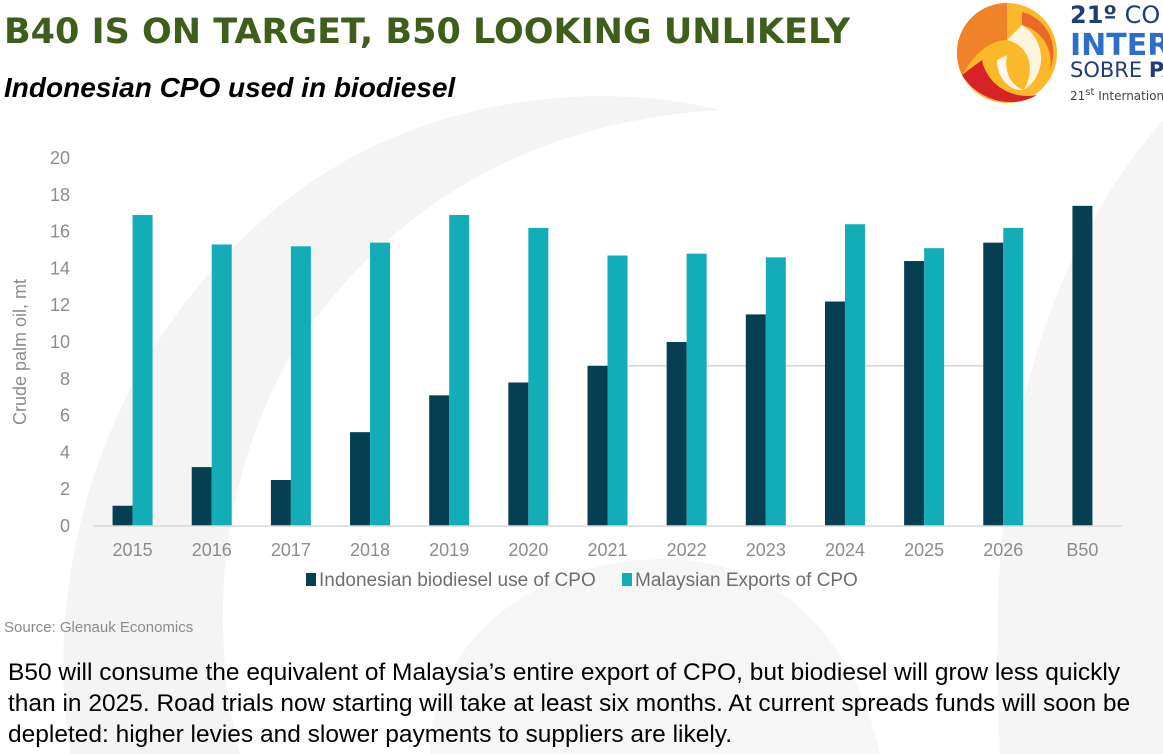  What do you see at coordinates (457, 580) in the screenshot?
I see `legend-label: Indonesian biodiesel use of CPO` at bounding box center [457, 580].